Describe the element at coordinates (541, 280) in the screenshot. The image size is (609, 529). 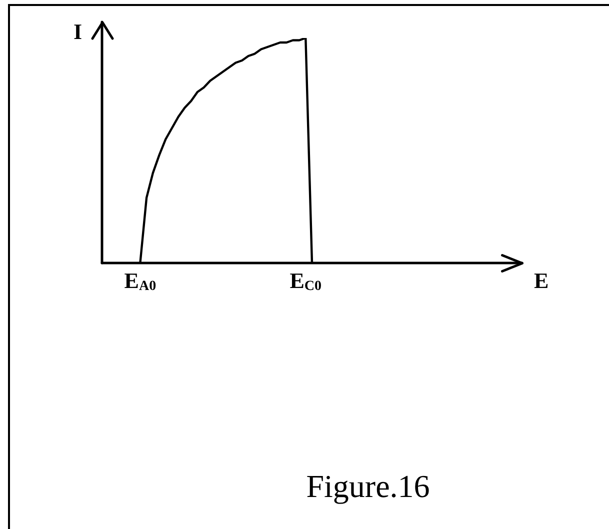
I see `x-axis-title: E` at that location.